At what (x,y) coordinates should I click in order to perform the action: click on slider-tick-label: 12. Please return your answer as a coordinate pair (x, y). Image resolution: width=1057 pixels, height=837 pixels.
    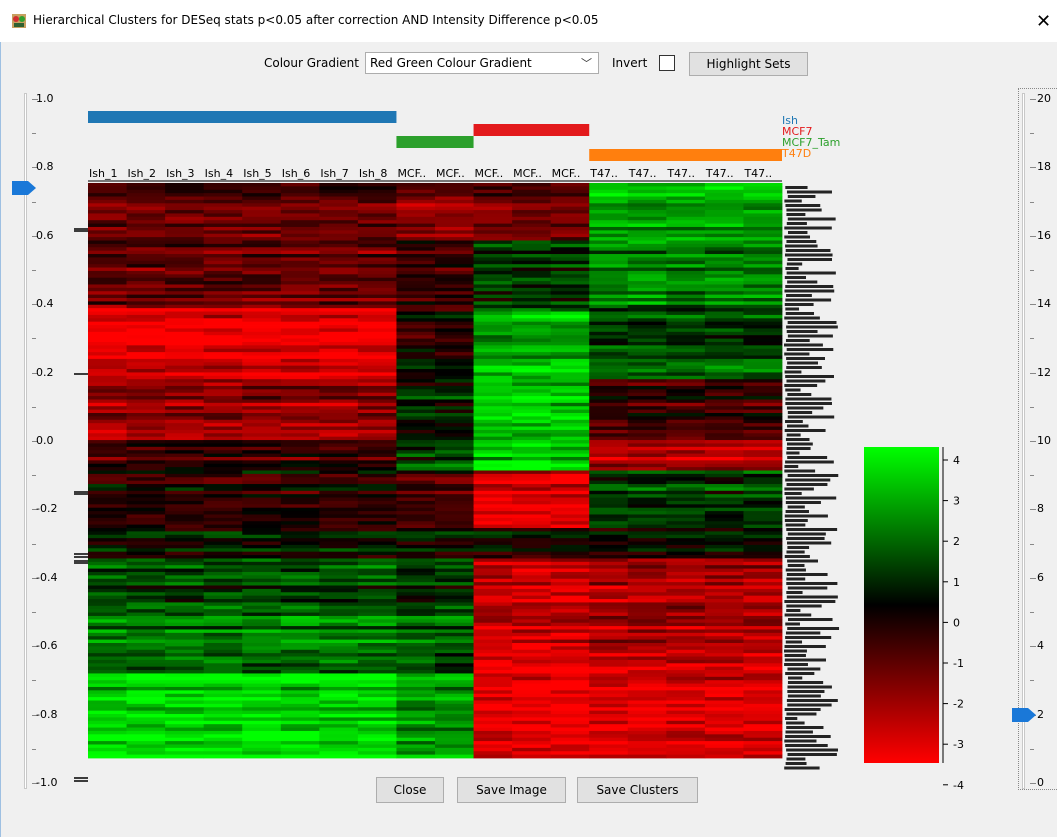
    Looking at the image, I should click on (1044, 372).